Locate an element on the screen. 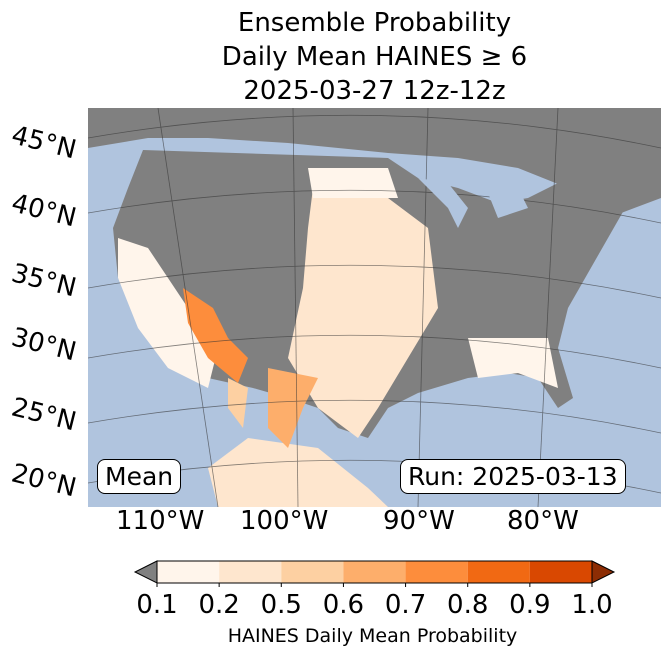 This screenshot has width=671, height=658. arizona-high-prob-area is located at coordinates (215, 335).